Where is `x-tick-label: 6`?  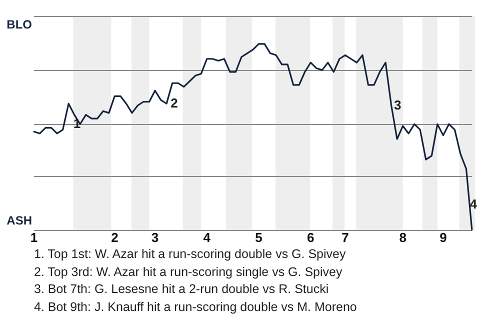 x-tick-label: 6 is located at coordinates (310, 237).